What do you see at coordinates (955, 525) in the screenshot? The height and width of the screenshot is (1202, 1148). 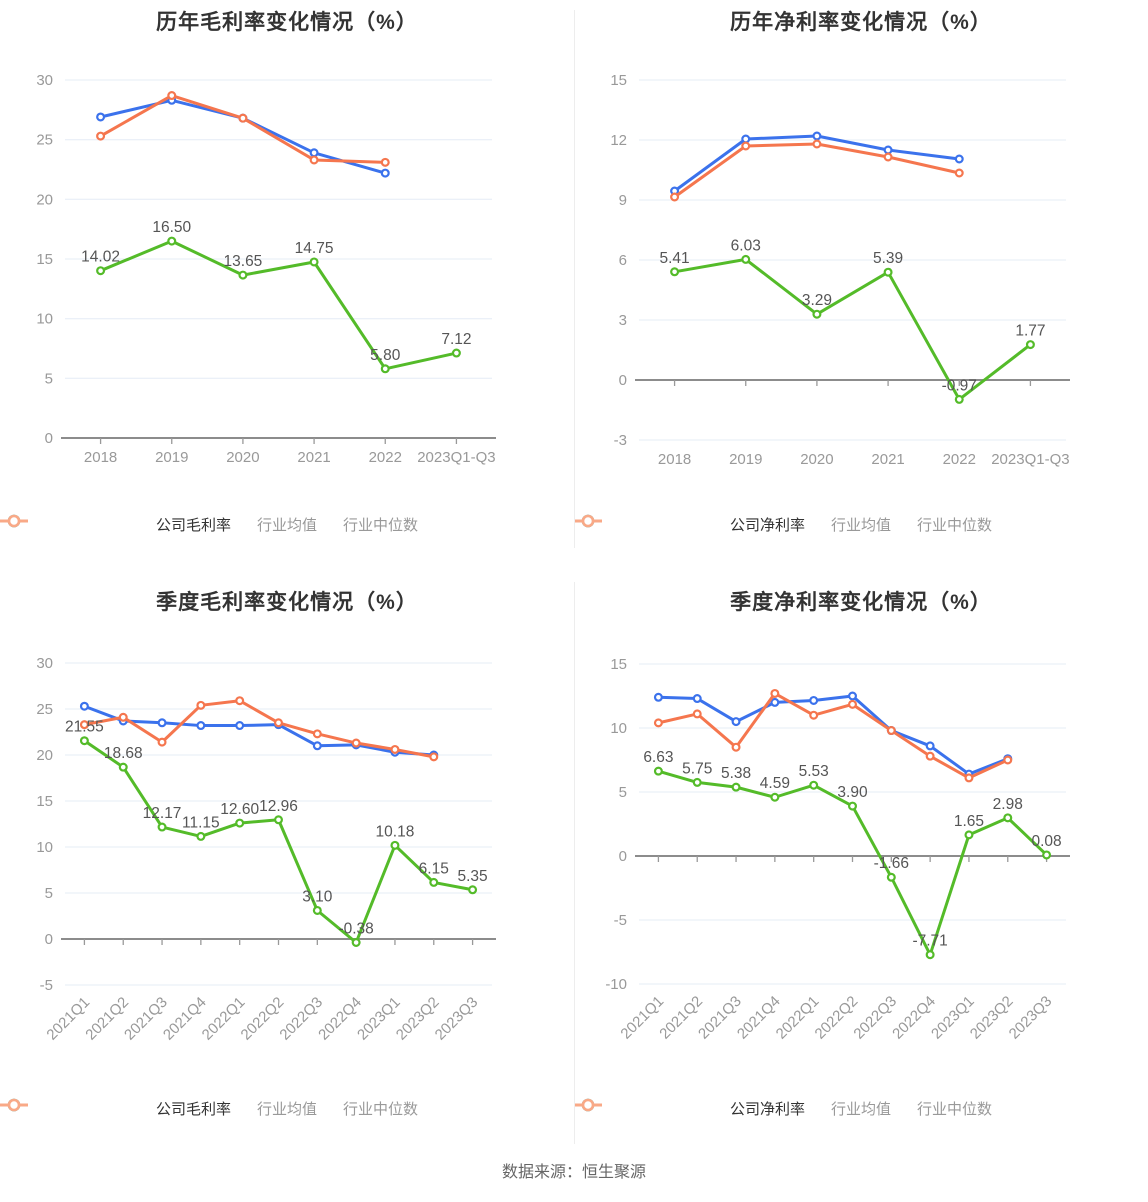 I see `legend-label: 行业中位数` at bounding box center [955, 525].